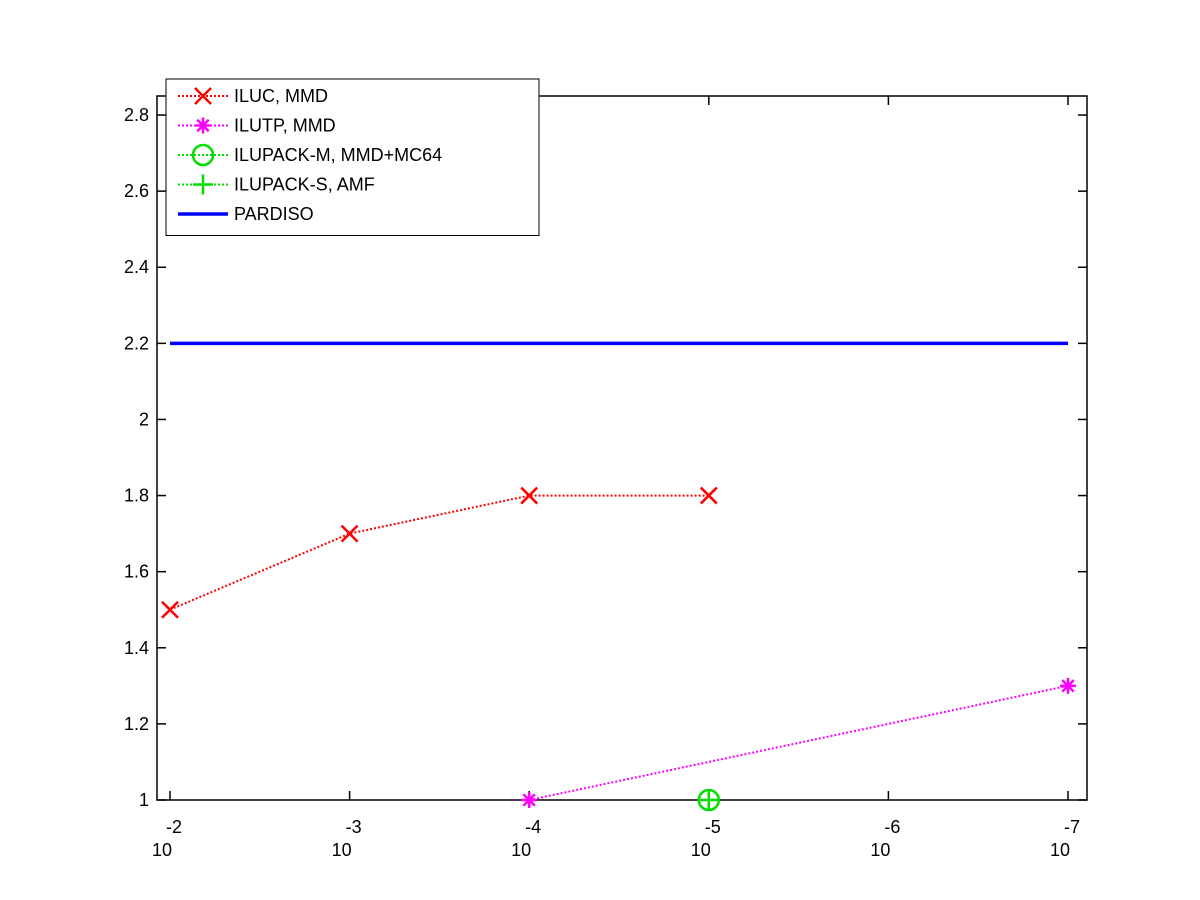  I want to click on y-tick-label: 1.6, so click(136, 572).